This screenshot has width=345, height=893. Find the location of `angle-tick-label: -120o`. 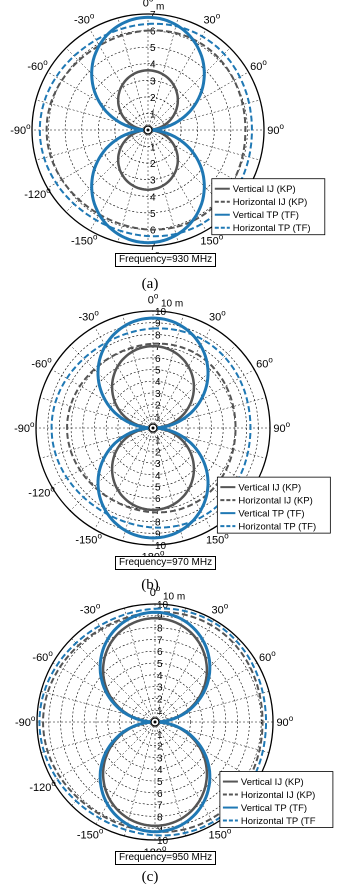

angle-tick-label: -120o is located at coordinates (37, 193).